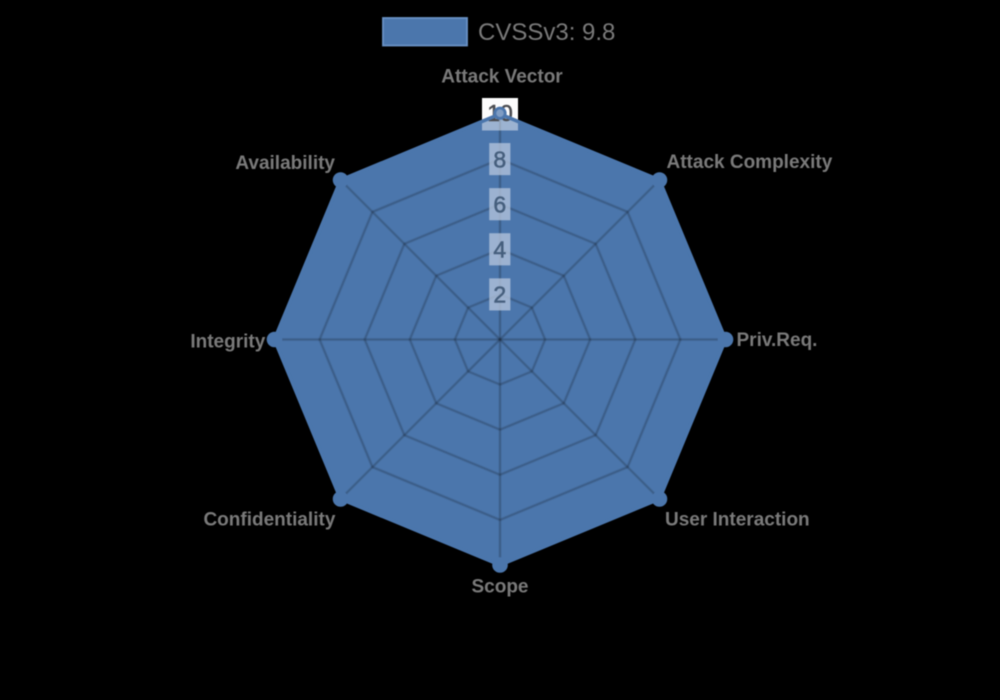  Describe the element at coordinates (227, 341) in the screenshot. I see `svg-text: Integrity` at that location.